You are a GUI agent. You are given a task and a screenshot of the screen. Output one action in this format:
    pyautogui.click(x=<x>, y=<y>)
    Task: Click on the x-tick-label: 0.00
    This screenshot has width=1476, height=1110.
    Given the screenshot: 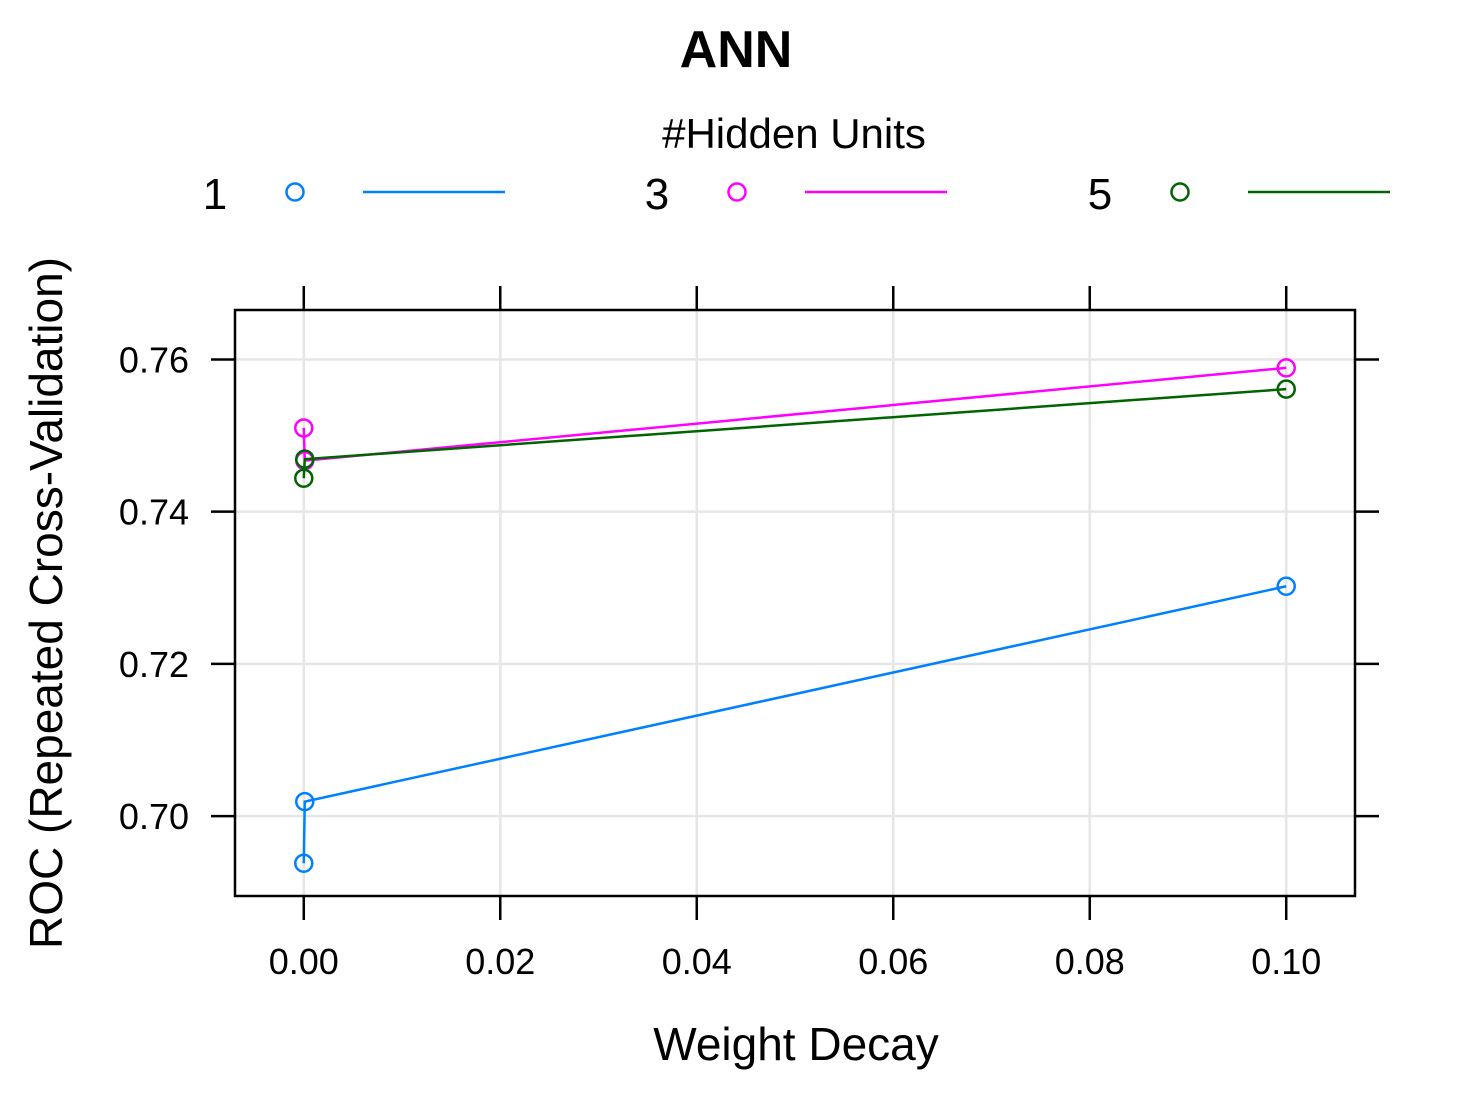 What is the action you would take?
    pyautogui.click(x=304, y=961)
    